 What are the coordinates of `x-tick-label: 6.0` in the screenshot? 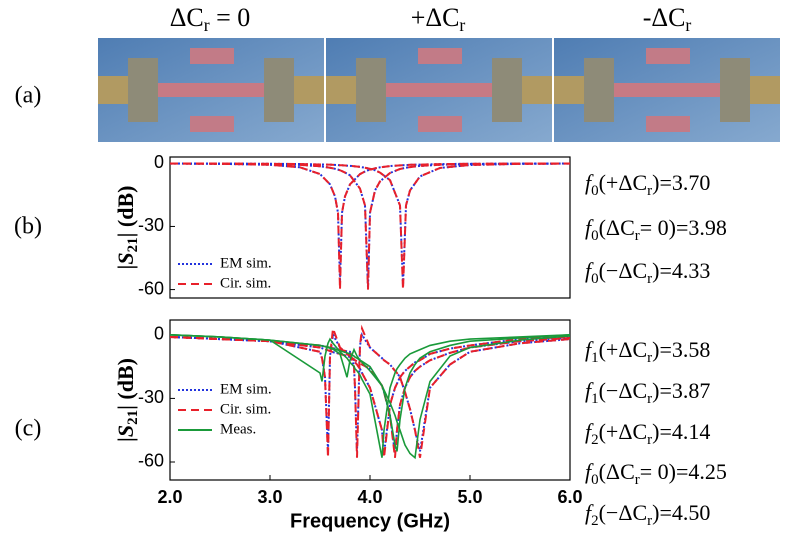 It's located at (569, 497).